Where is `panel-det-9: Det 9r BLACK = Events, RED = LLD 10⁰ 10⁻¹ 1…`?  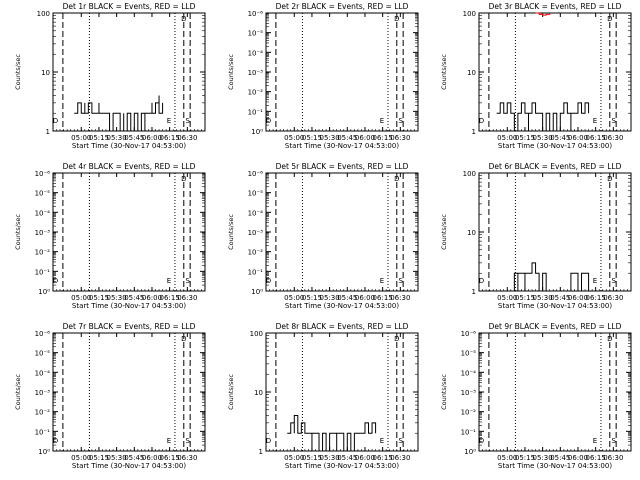
panel-det-9: Det 9r BLACK = Events, RED = LLD 10⁰ 10⁻¹ 1… is located at coordinates (536, 396).